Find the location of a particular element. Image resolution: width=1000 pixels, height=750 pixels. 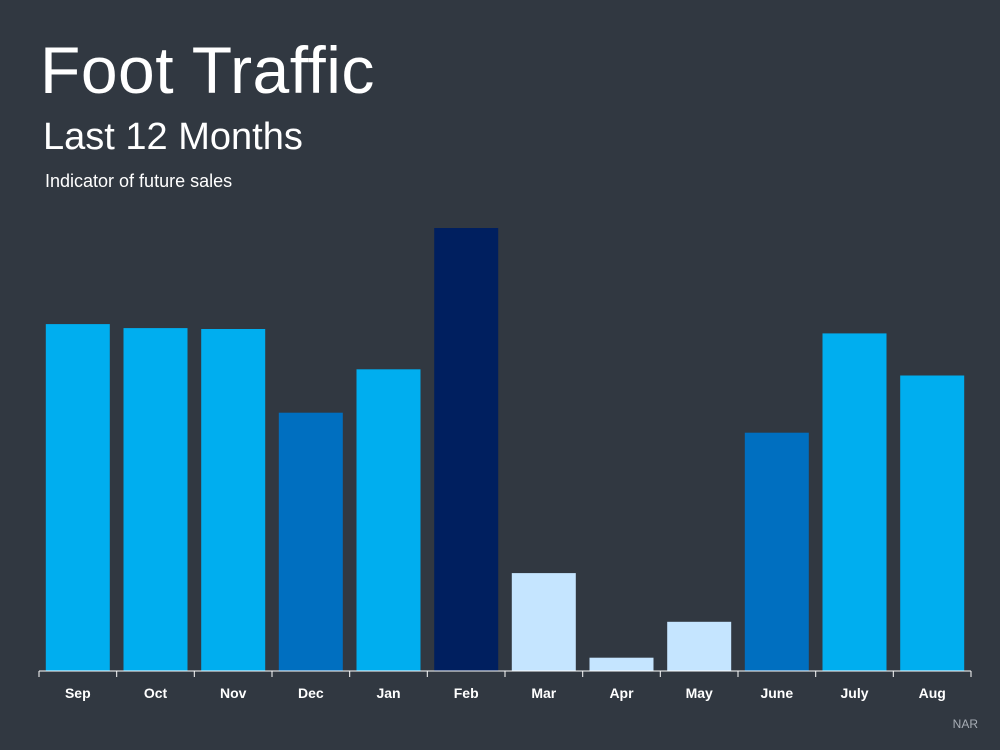

x-tick-label-mar: Mar is located at coordinates (543, 693).